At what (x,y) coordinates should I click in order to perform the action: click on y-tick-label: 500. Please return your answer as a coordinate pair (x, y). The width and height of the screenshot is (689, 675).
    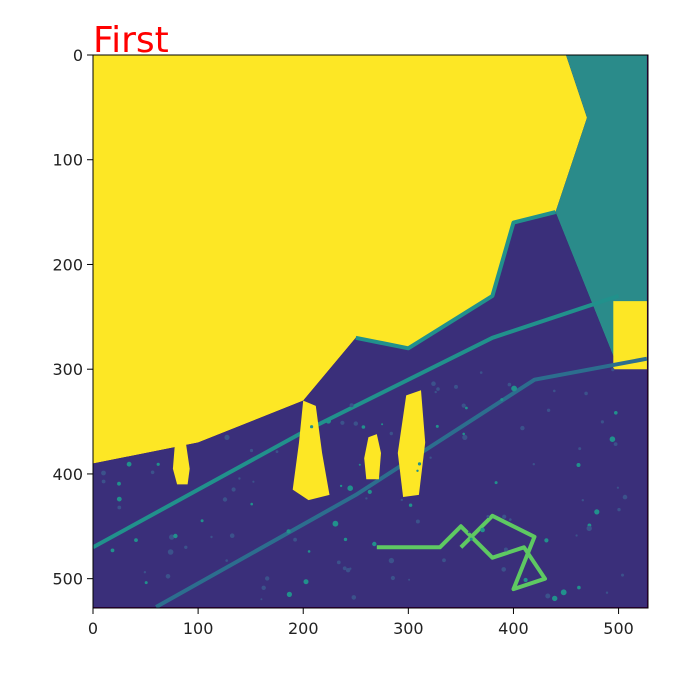
    Looking at the image, I should click on (67, 579).